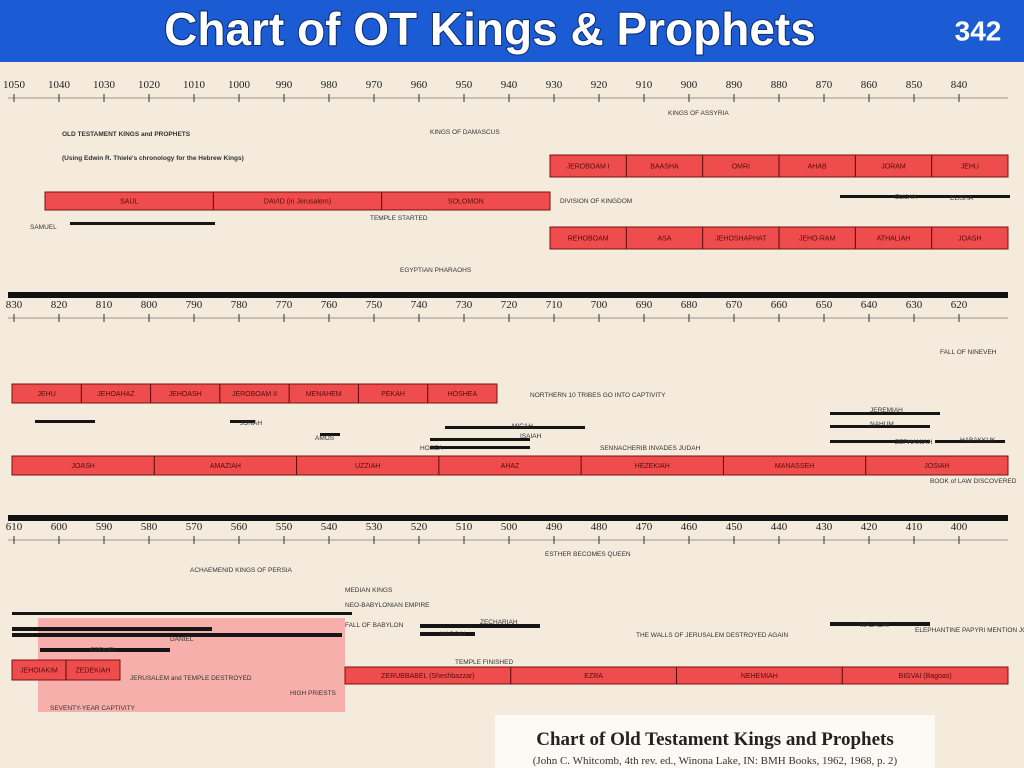 Image resolution: width=1024 pixels, height=768 pixels. I want to click on year-label: 620, so click(959, 305).